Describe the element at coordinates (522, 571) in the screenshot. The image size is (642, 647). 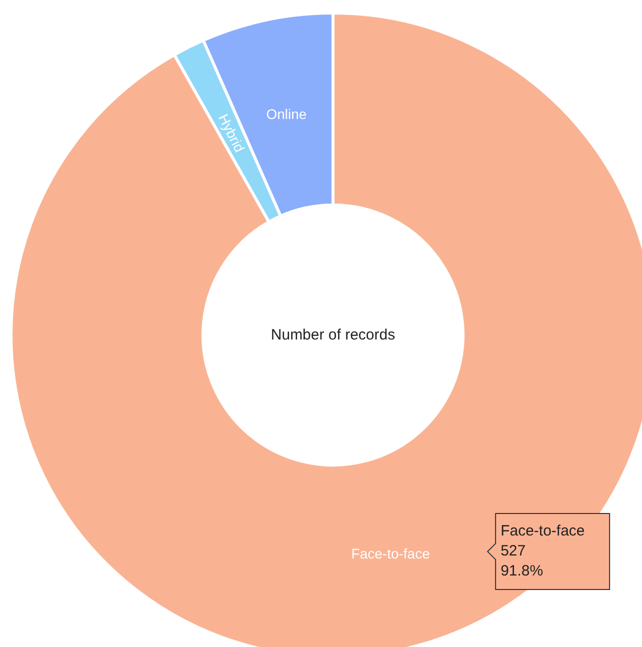
I see `text: 91.8%` at that location.